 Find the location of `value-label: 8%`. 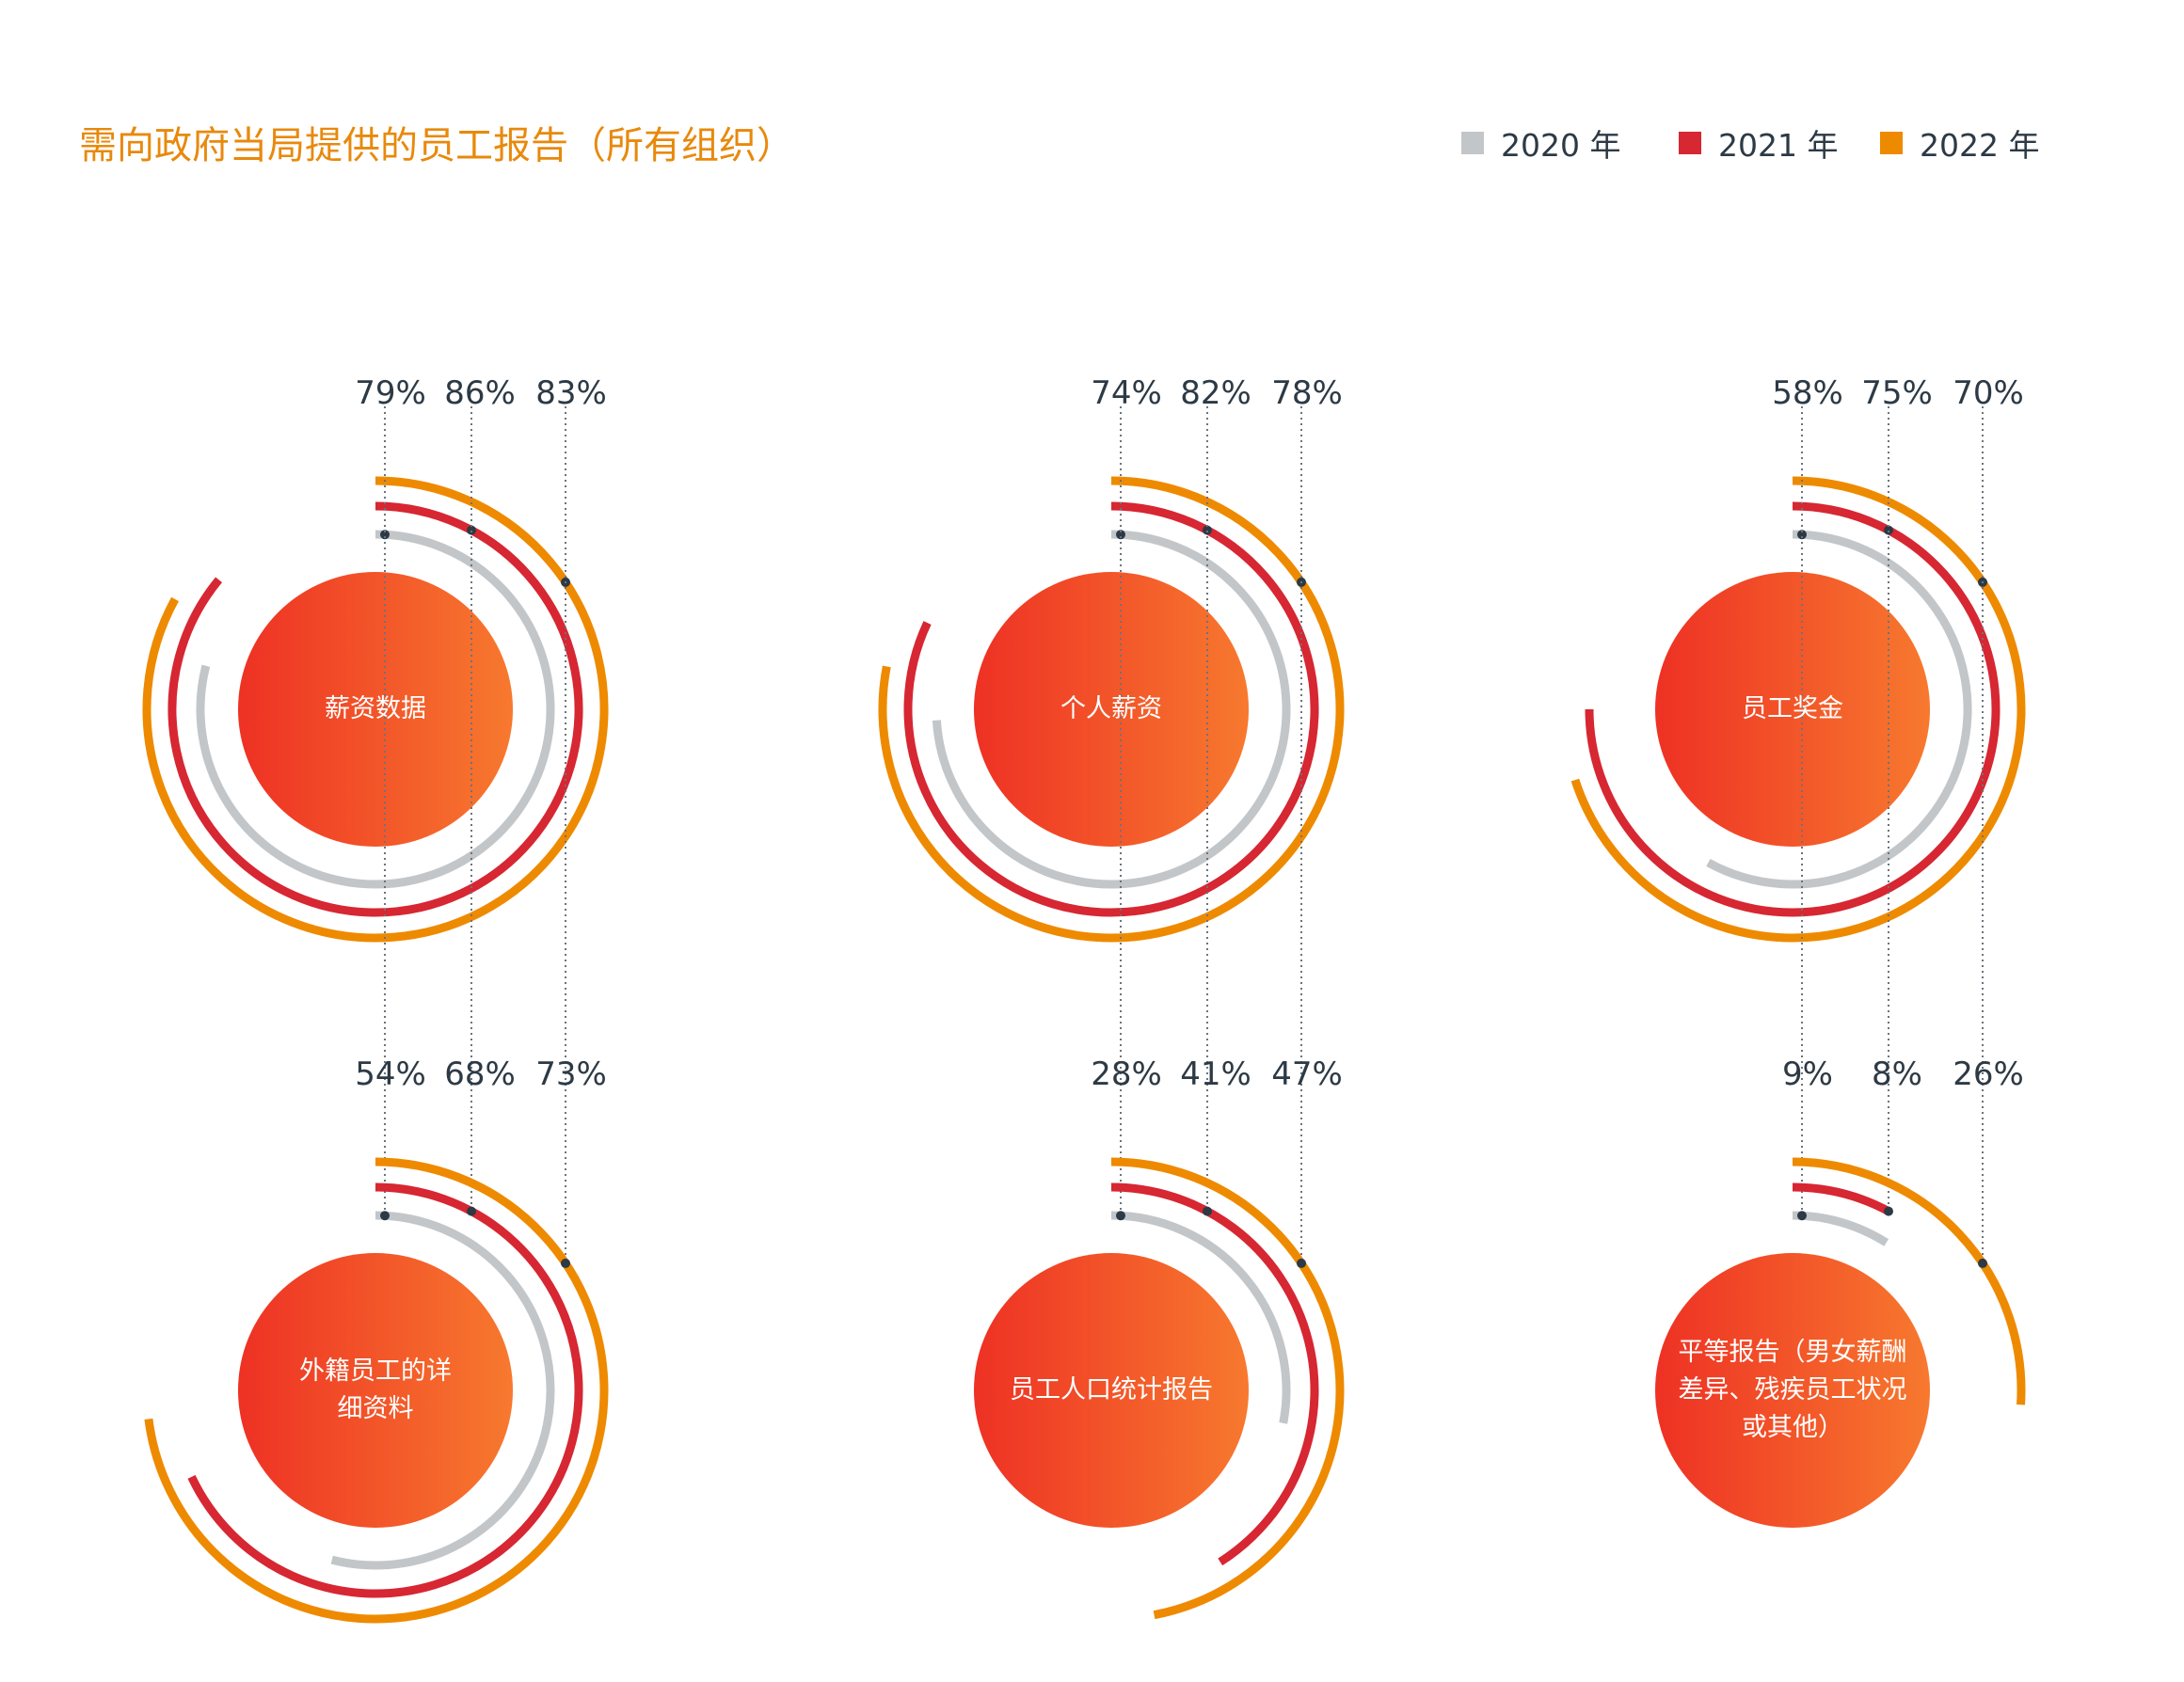

value-label: 8% is located at coordinates (1897, 1074).